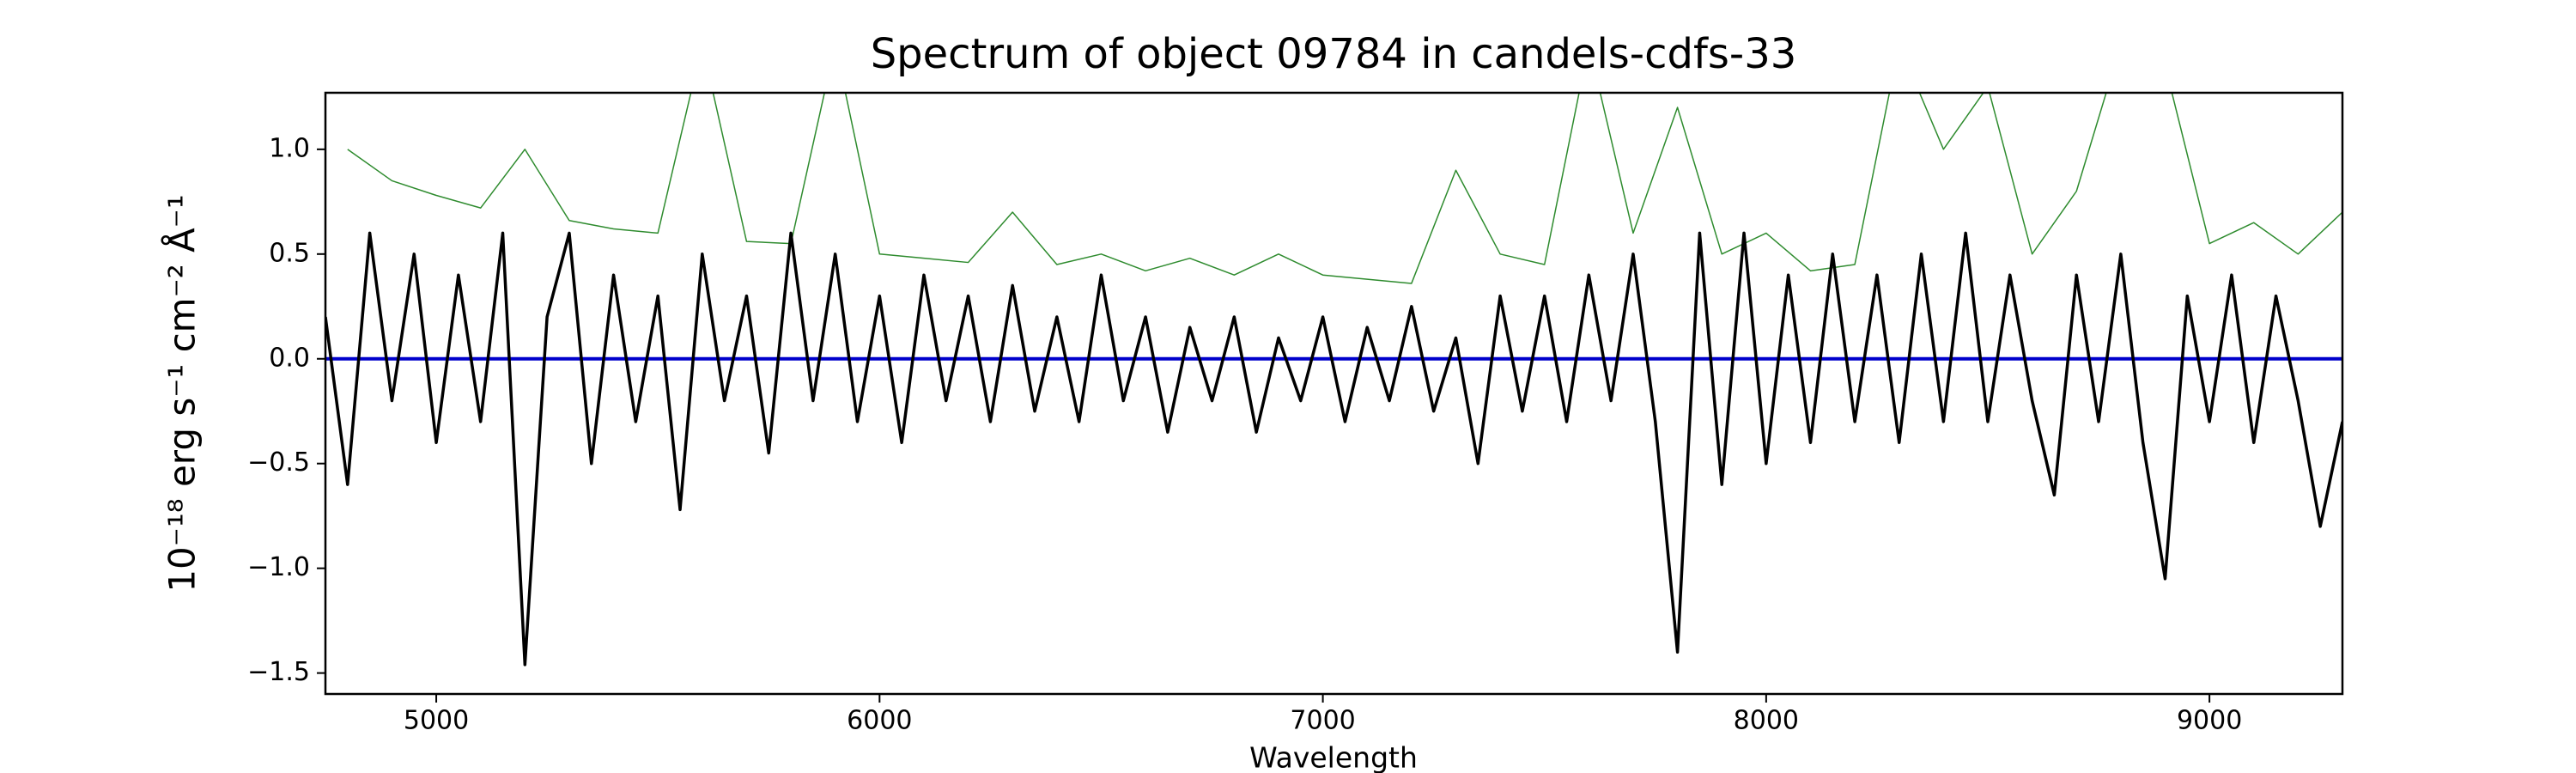 The width and height of the screenshot is (2576, 773). Describe the element at coordinates (279, 567) in the screenshot. I see `y-tick-label: −1.0` at that location.